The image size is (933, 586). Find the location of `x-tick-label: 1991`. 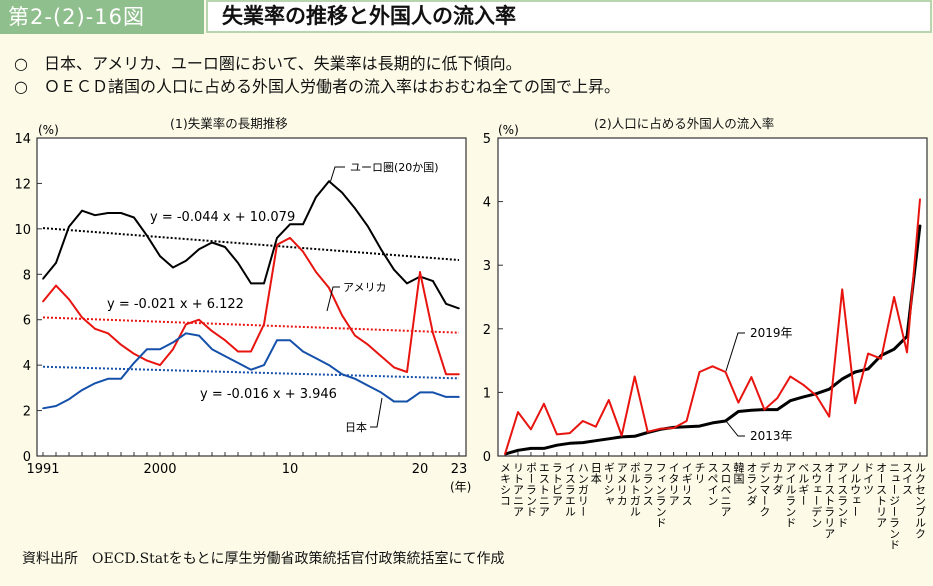

x-tick-label: 1991 is located at coordinates (42, 469).